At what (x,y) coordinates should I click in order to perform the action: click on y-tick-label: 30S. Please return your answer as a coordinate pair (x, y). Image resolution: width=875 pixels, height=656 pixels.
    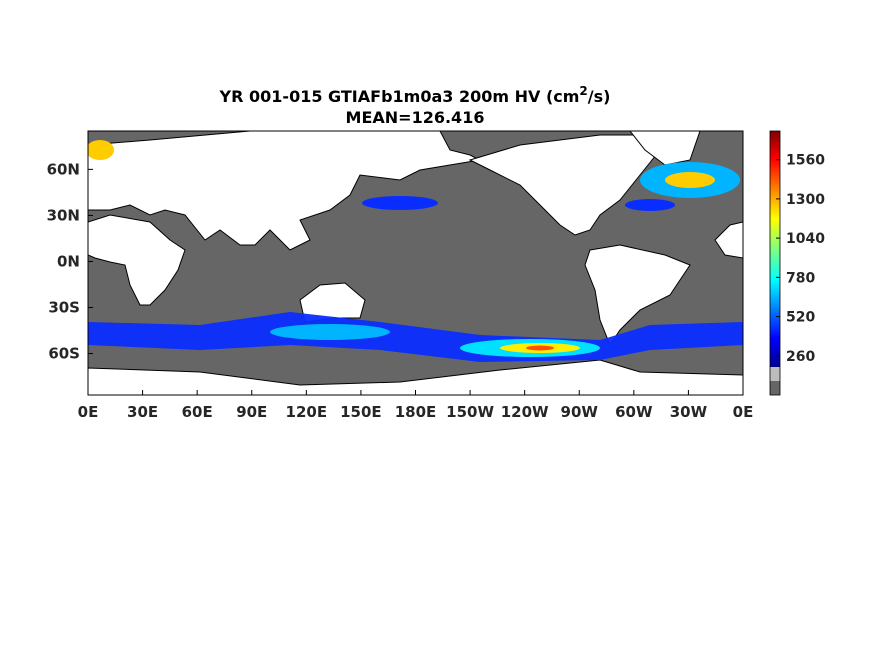
    Looking at the image, I should click on (64, 308).